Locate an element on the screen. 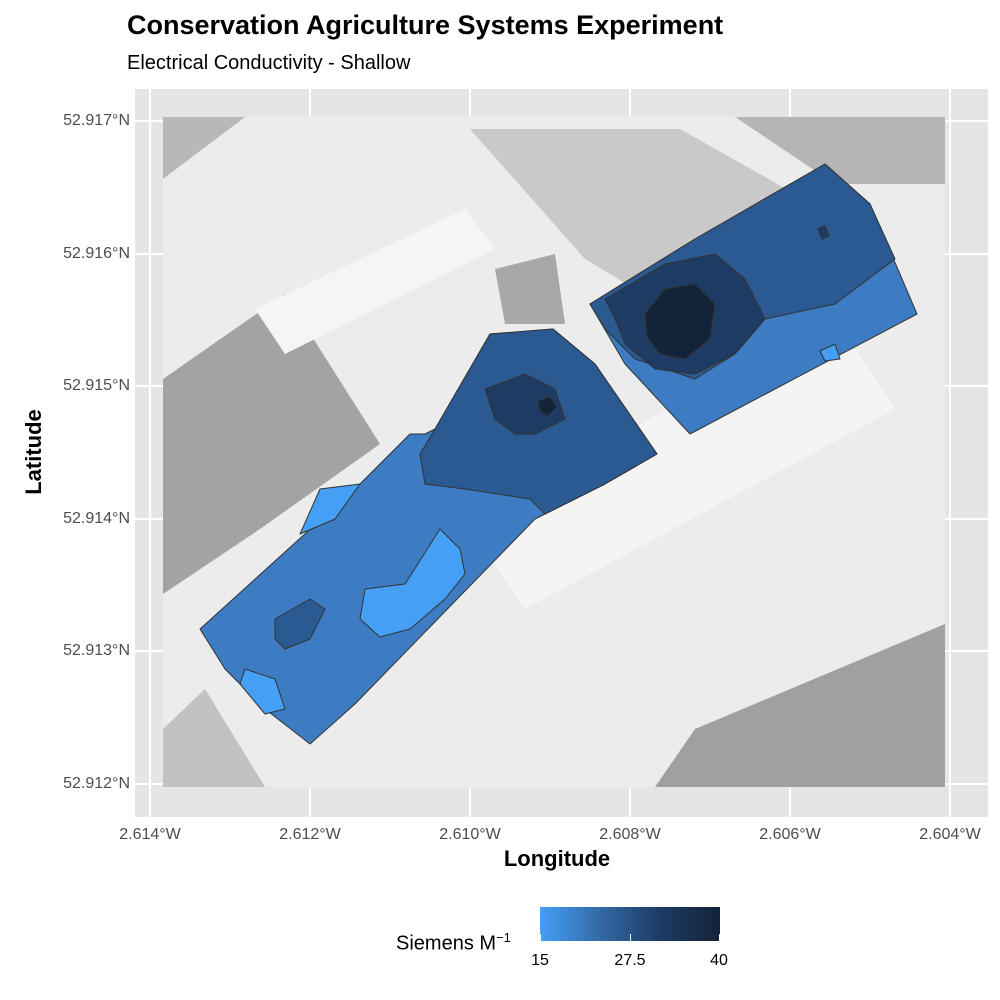 This screenshot has height=1000, width=1000. y-tick-label: 52.917°N is located at coordinates (96, 120).